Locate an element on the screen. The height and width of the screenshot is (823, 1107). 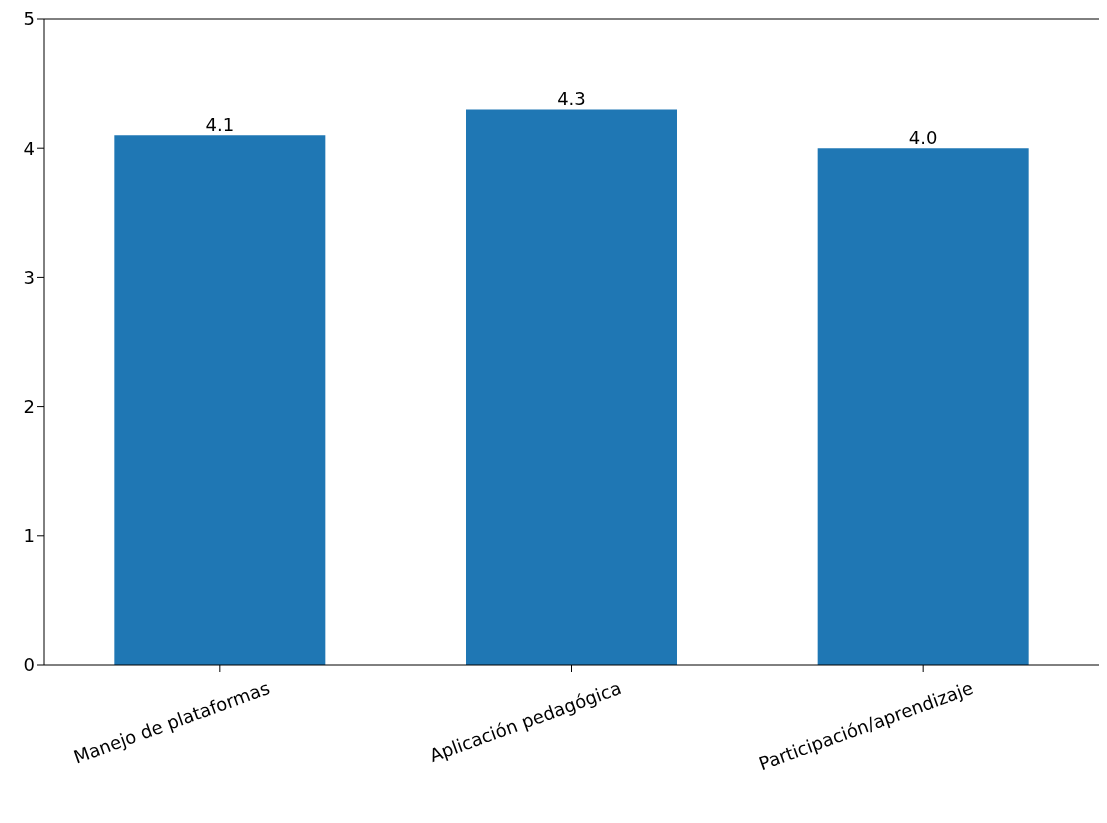
y-tick-label: 4 is located at coordinates (29, 148).